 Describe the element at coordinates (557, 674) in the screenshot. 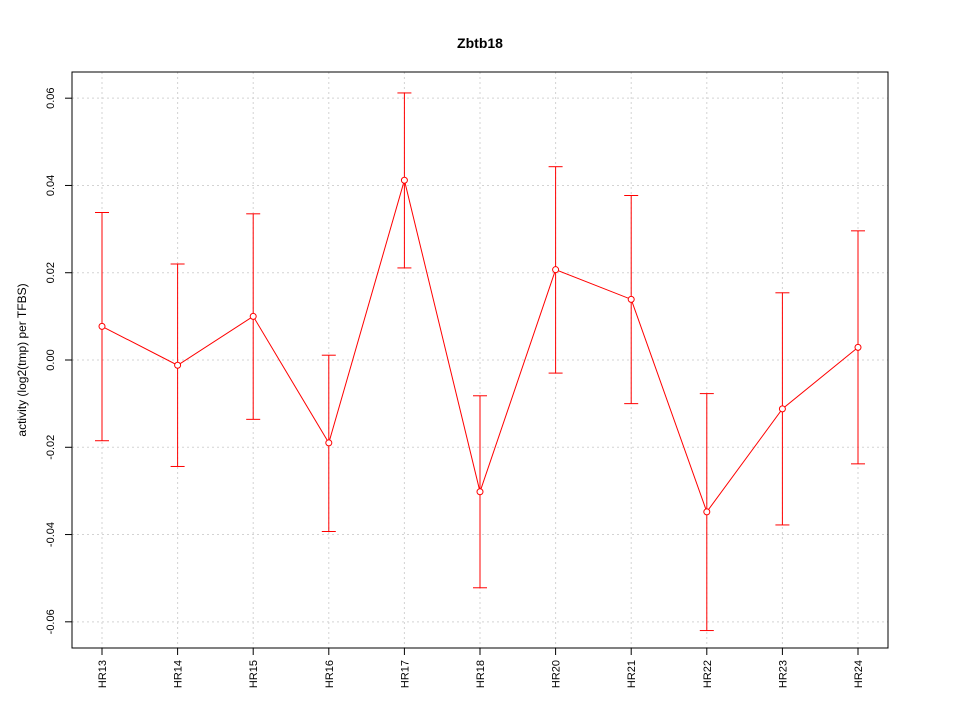

I see `x-tick-label: HR20` at that location.